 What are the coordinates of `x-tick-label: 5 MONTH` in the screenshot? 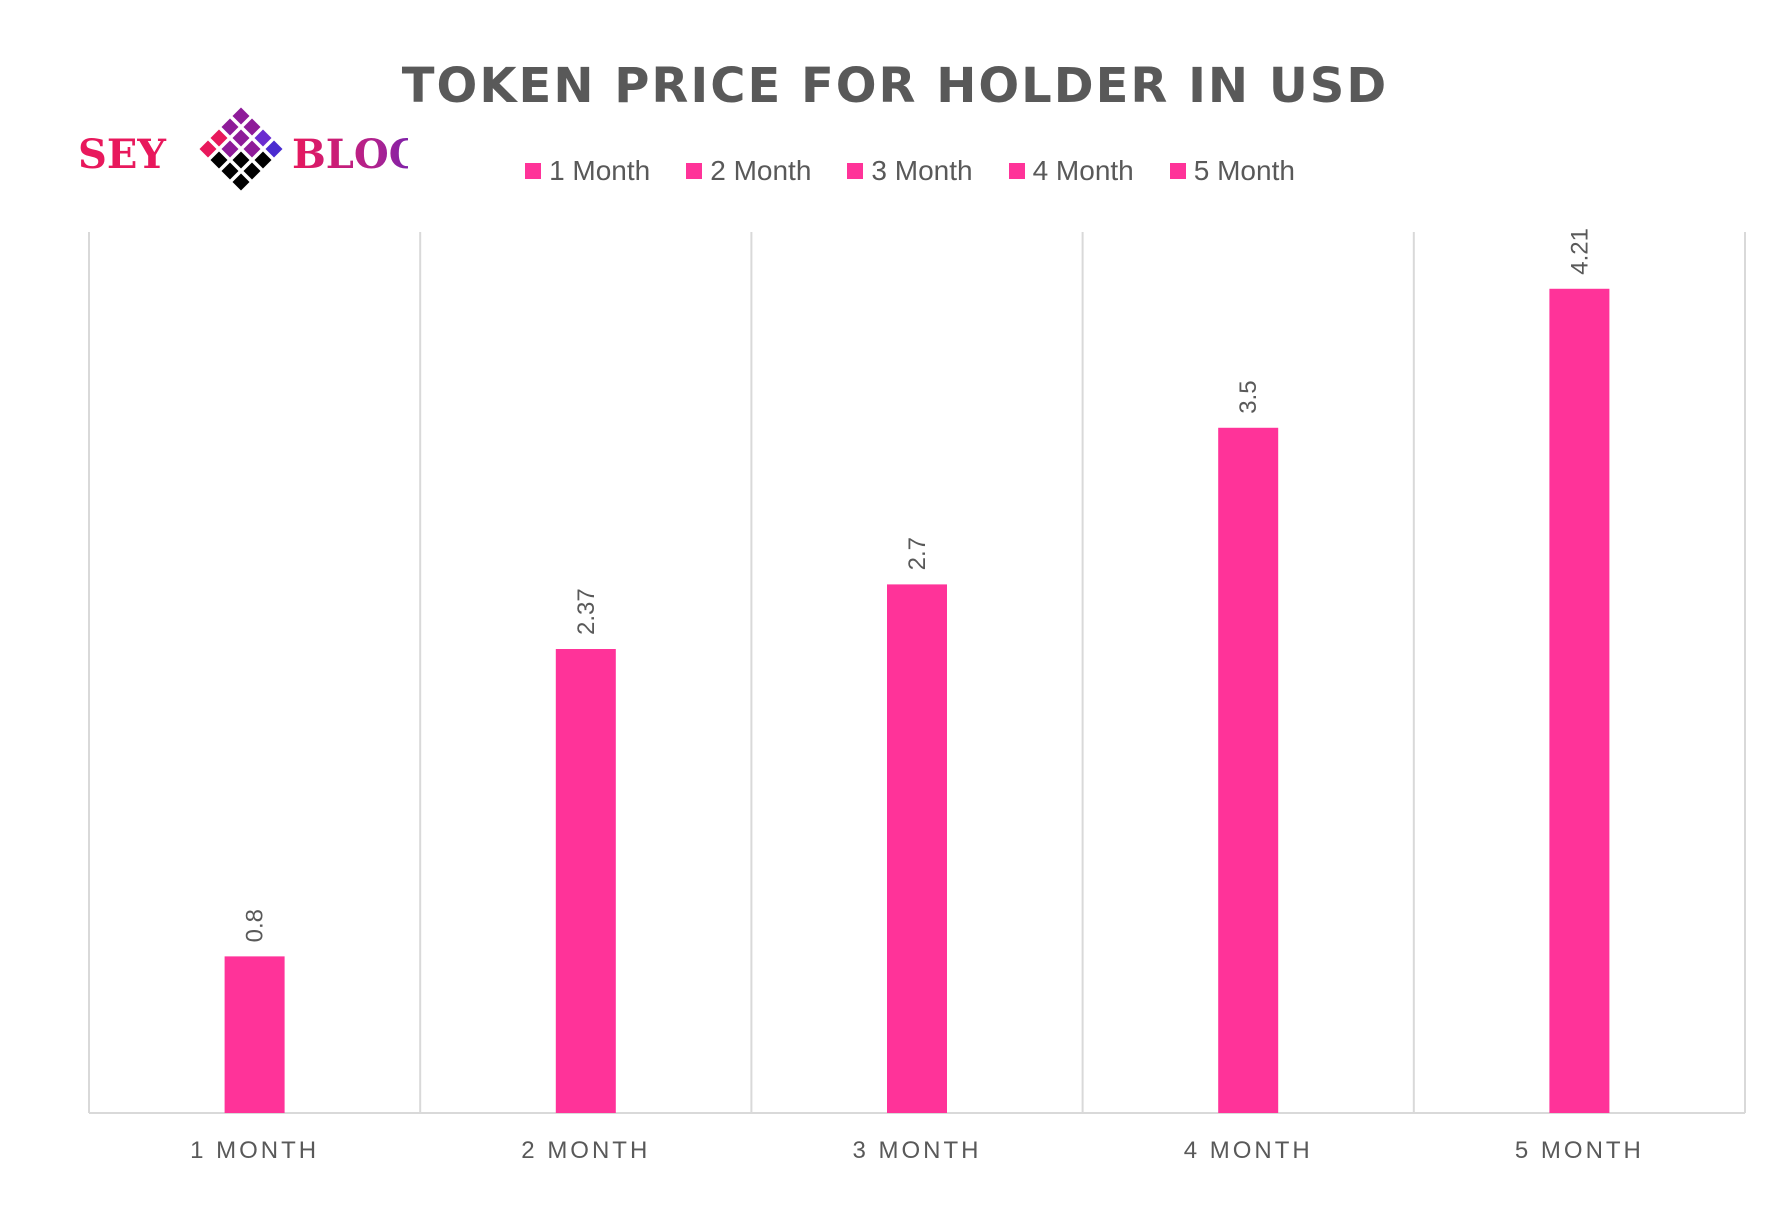 It's located at (1579, 1150).